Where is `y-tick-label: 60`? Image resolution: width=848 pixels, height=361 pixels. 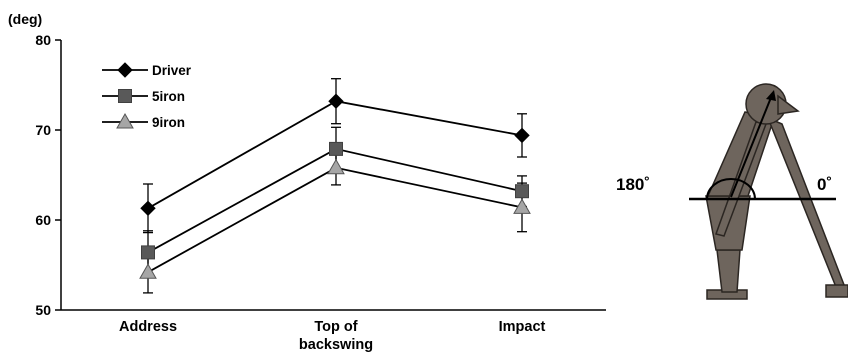 y-tick-label: 60 is located at coordinates (43, 220).